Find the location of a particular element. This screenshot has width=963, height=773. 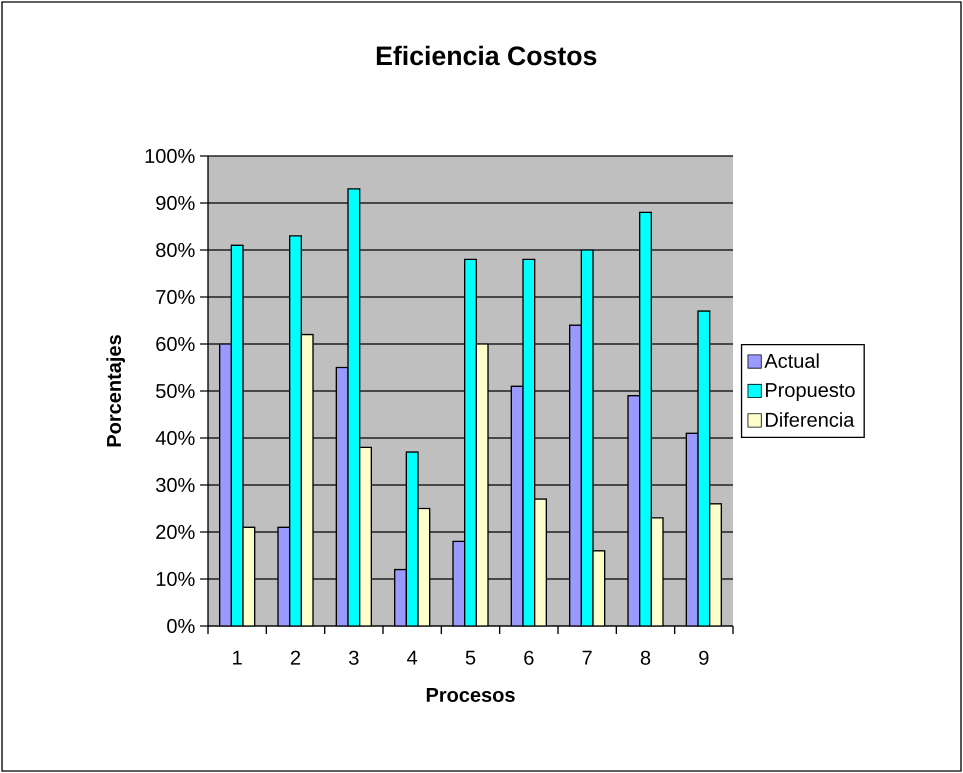

x-tick-label: 8 is located at coordinates (645, 657).